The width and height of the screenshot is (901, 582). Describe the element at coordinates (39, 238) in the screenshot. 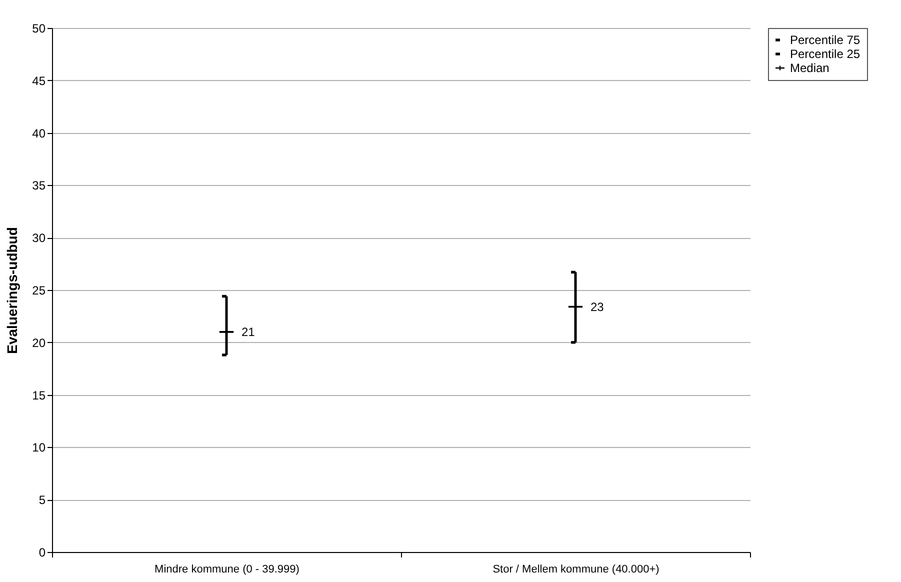

I see `y-tick-label: 30` at that location.